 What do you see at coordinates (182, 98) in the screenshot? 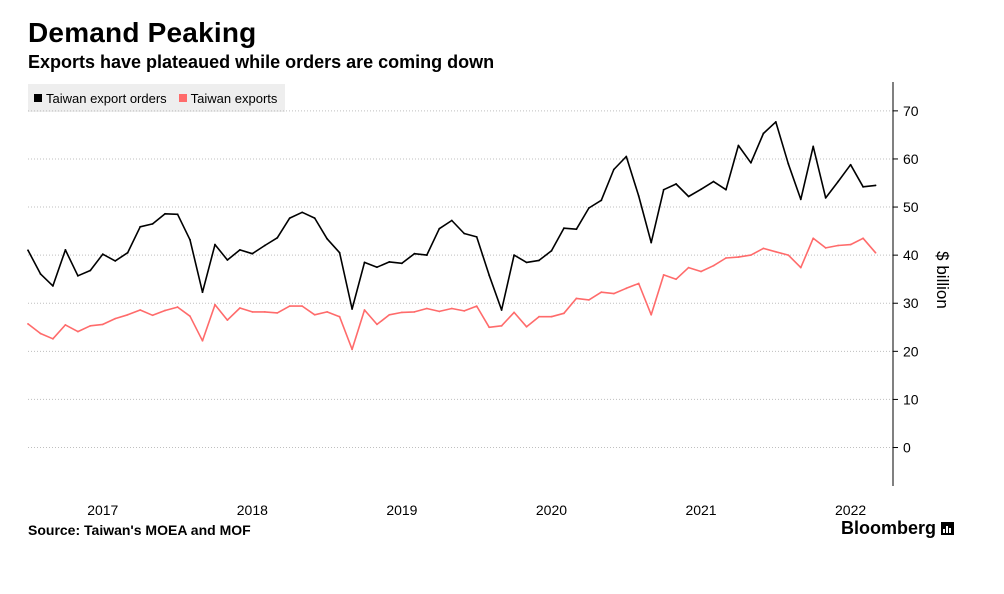
I see `legend-swatch-exports` at bounding box center [182, 98].